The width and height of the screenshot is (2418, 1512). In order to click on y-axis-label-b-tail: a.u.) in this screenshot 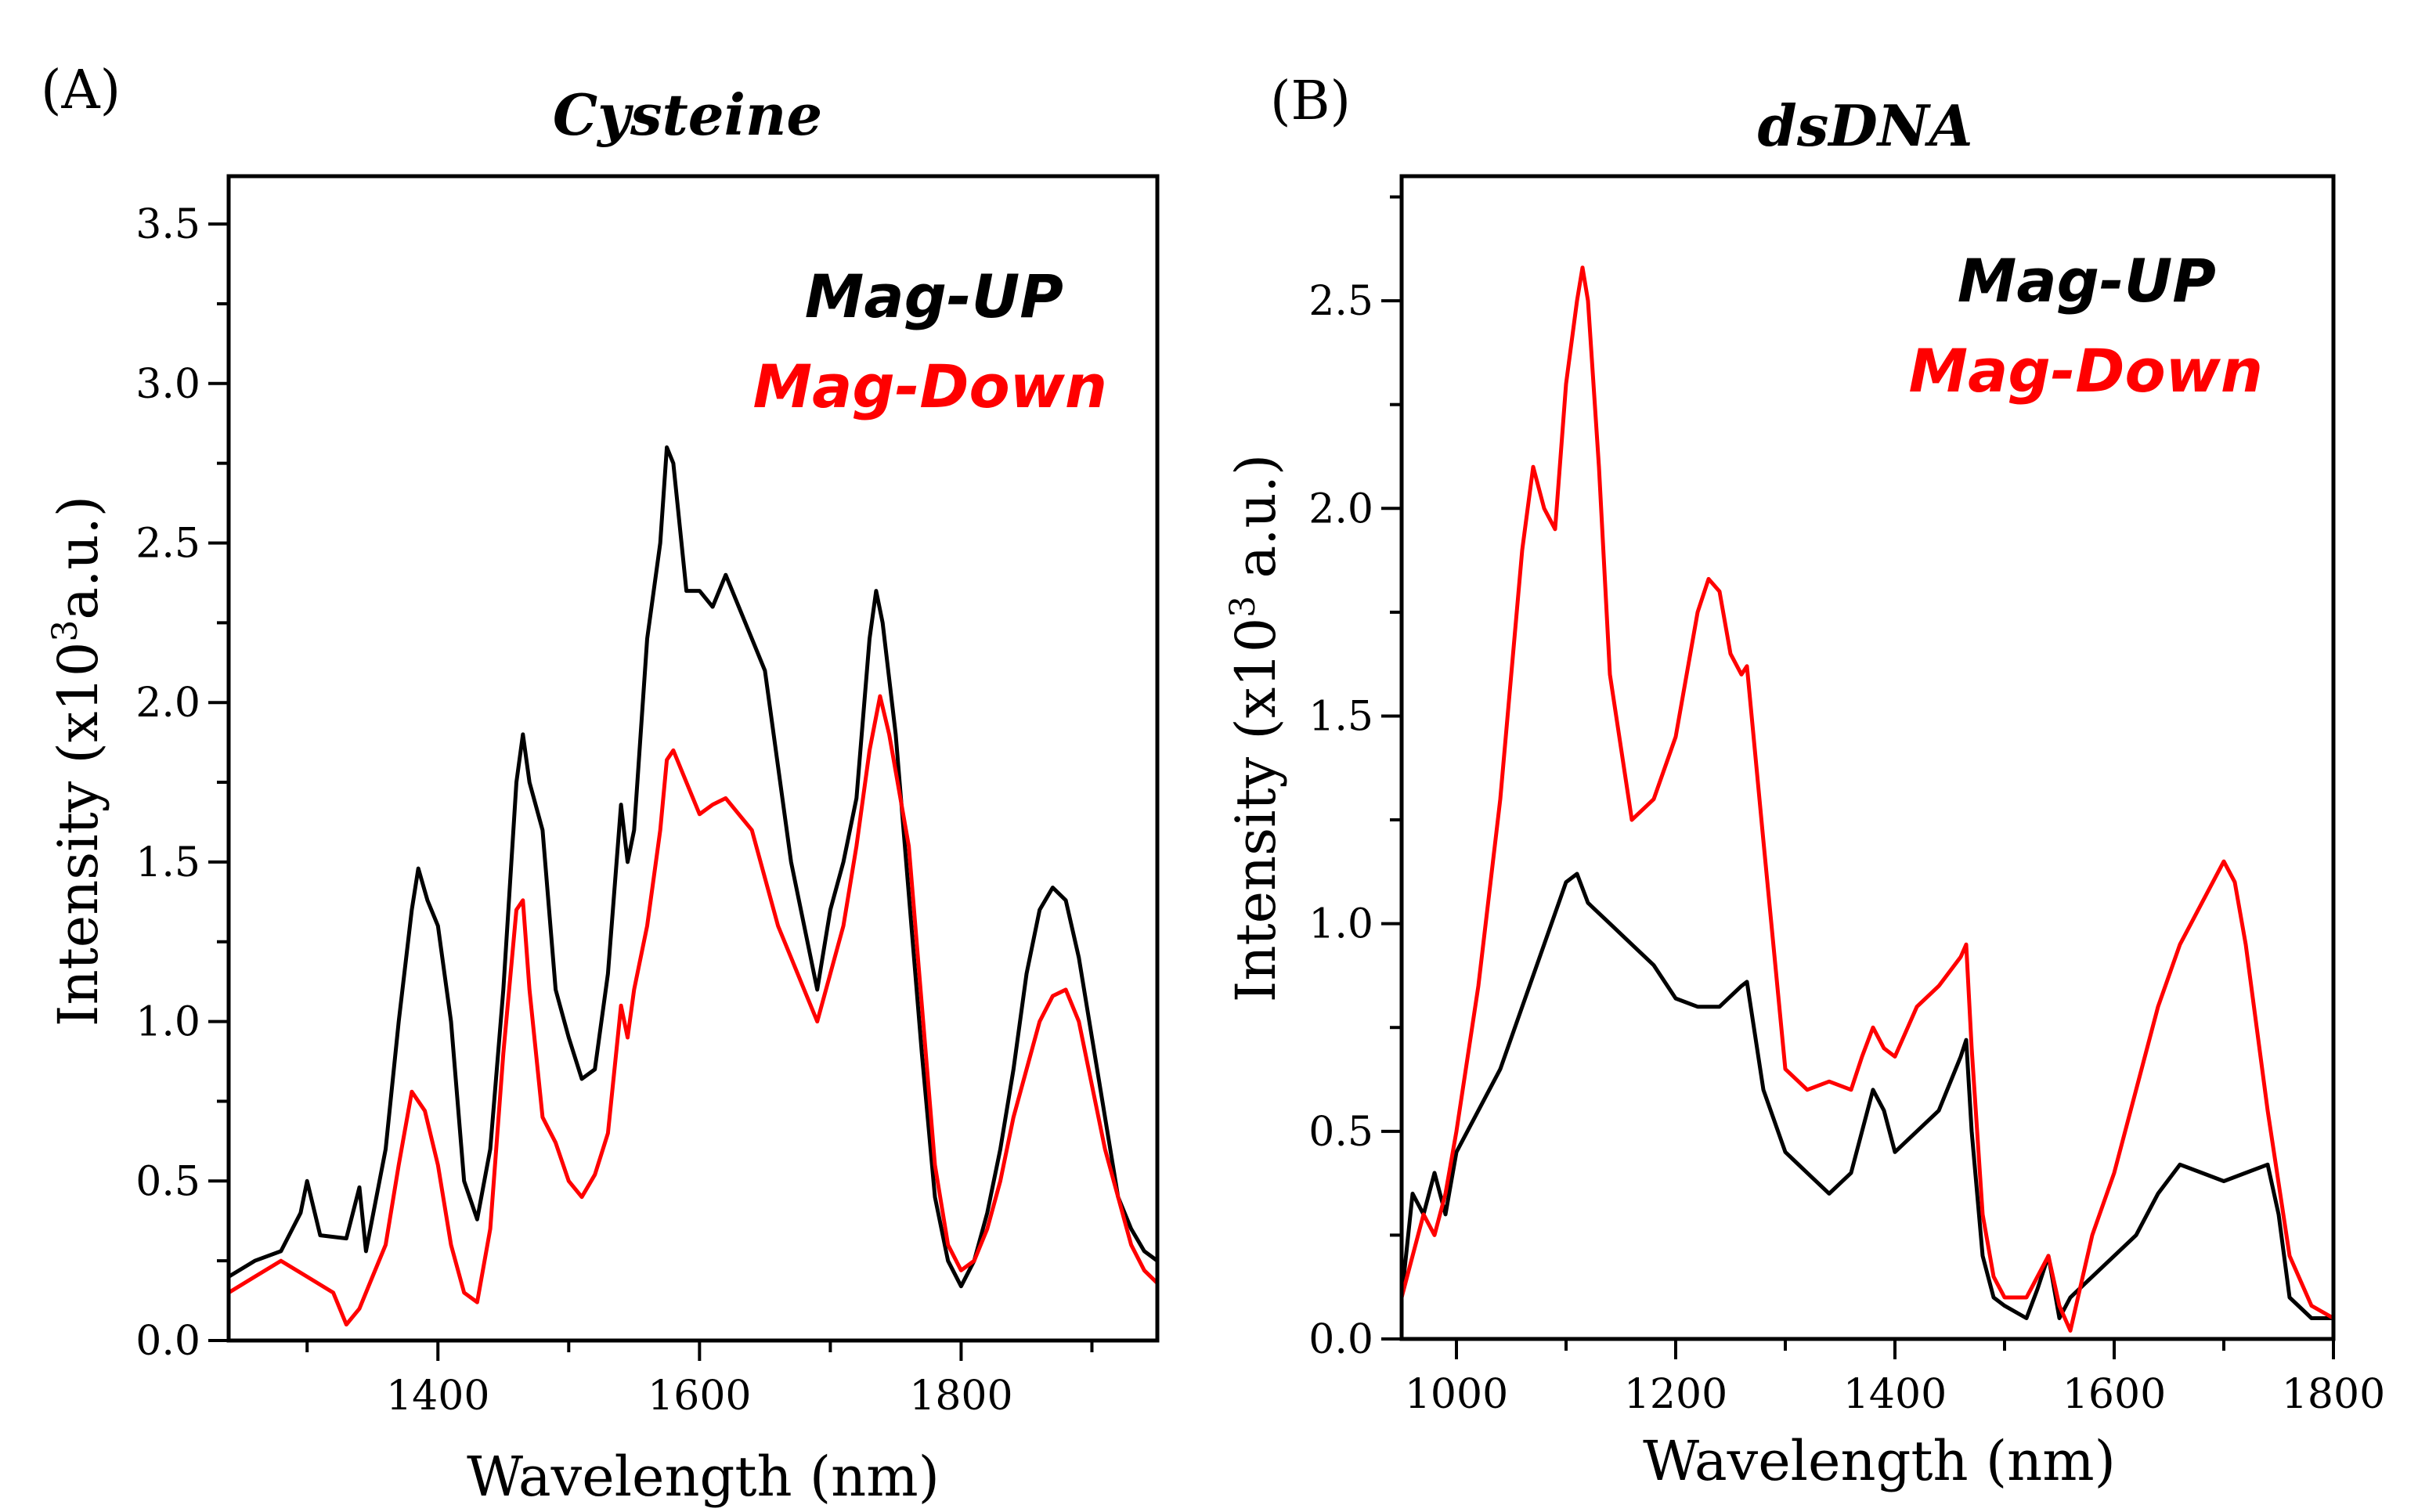, I will do `click(1256, 525)`.